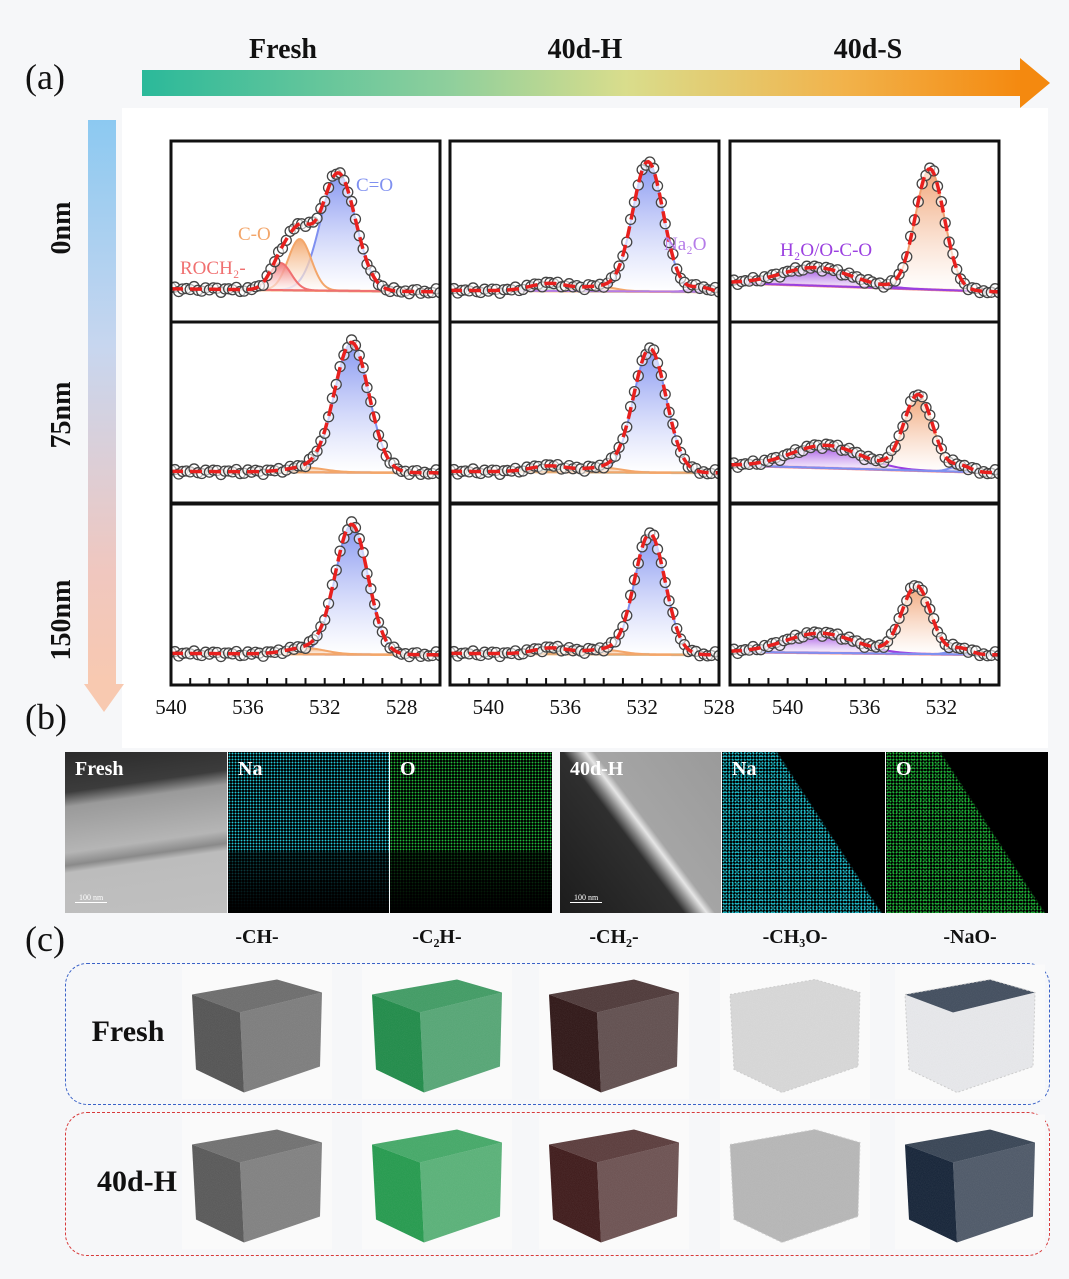 This screenshot has width=1069, height=1279. I want to click on xps-panel: Na₂O, so click(584, 231).